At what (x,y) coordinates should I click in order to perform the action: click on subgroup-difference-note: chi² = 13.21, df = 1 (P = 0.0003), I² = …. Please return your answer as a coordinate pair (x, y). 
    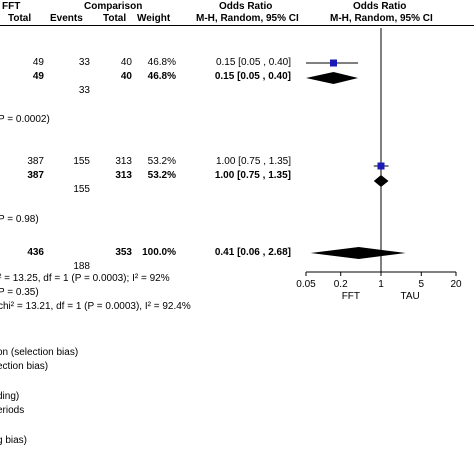
    Looking at the image, I should click on (95, 306).